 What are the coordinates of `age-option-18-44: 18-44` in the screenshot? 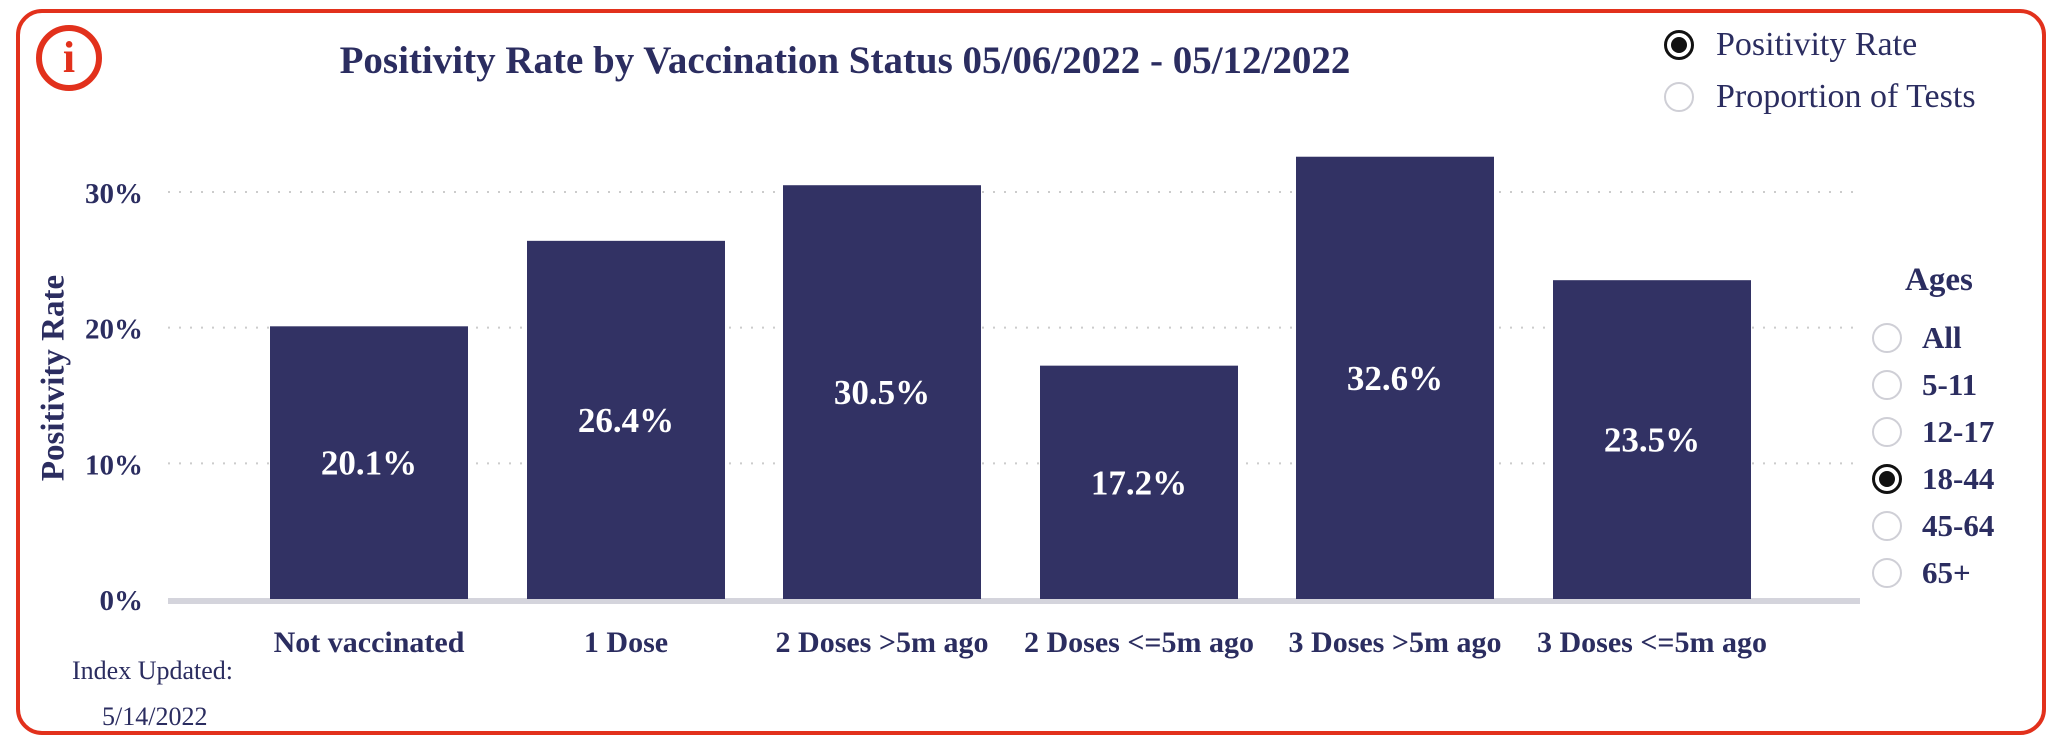 It's located at (1933, 479).